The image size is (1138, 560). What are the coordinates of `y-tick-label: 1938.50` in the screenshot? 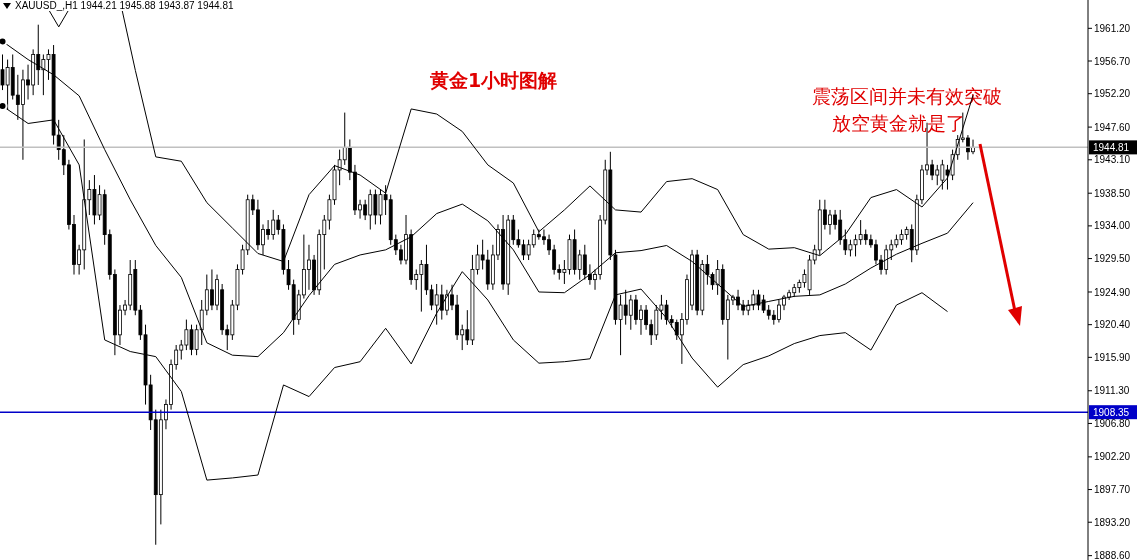 It's located at (1112, 193).